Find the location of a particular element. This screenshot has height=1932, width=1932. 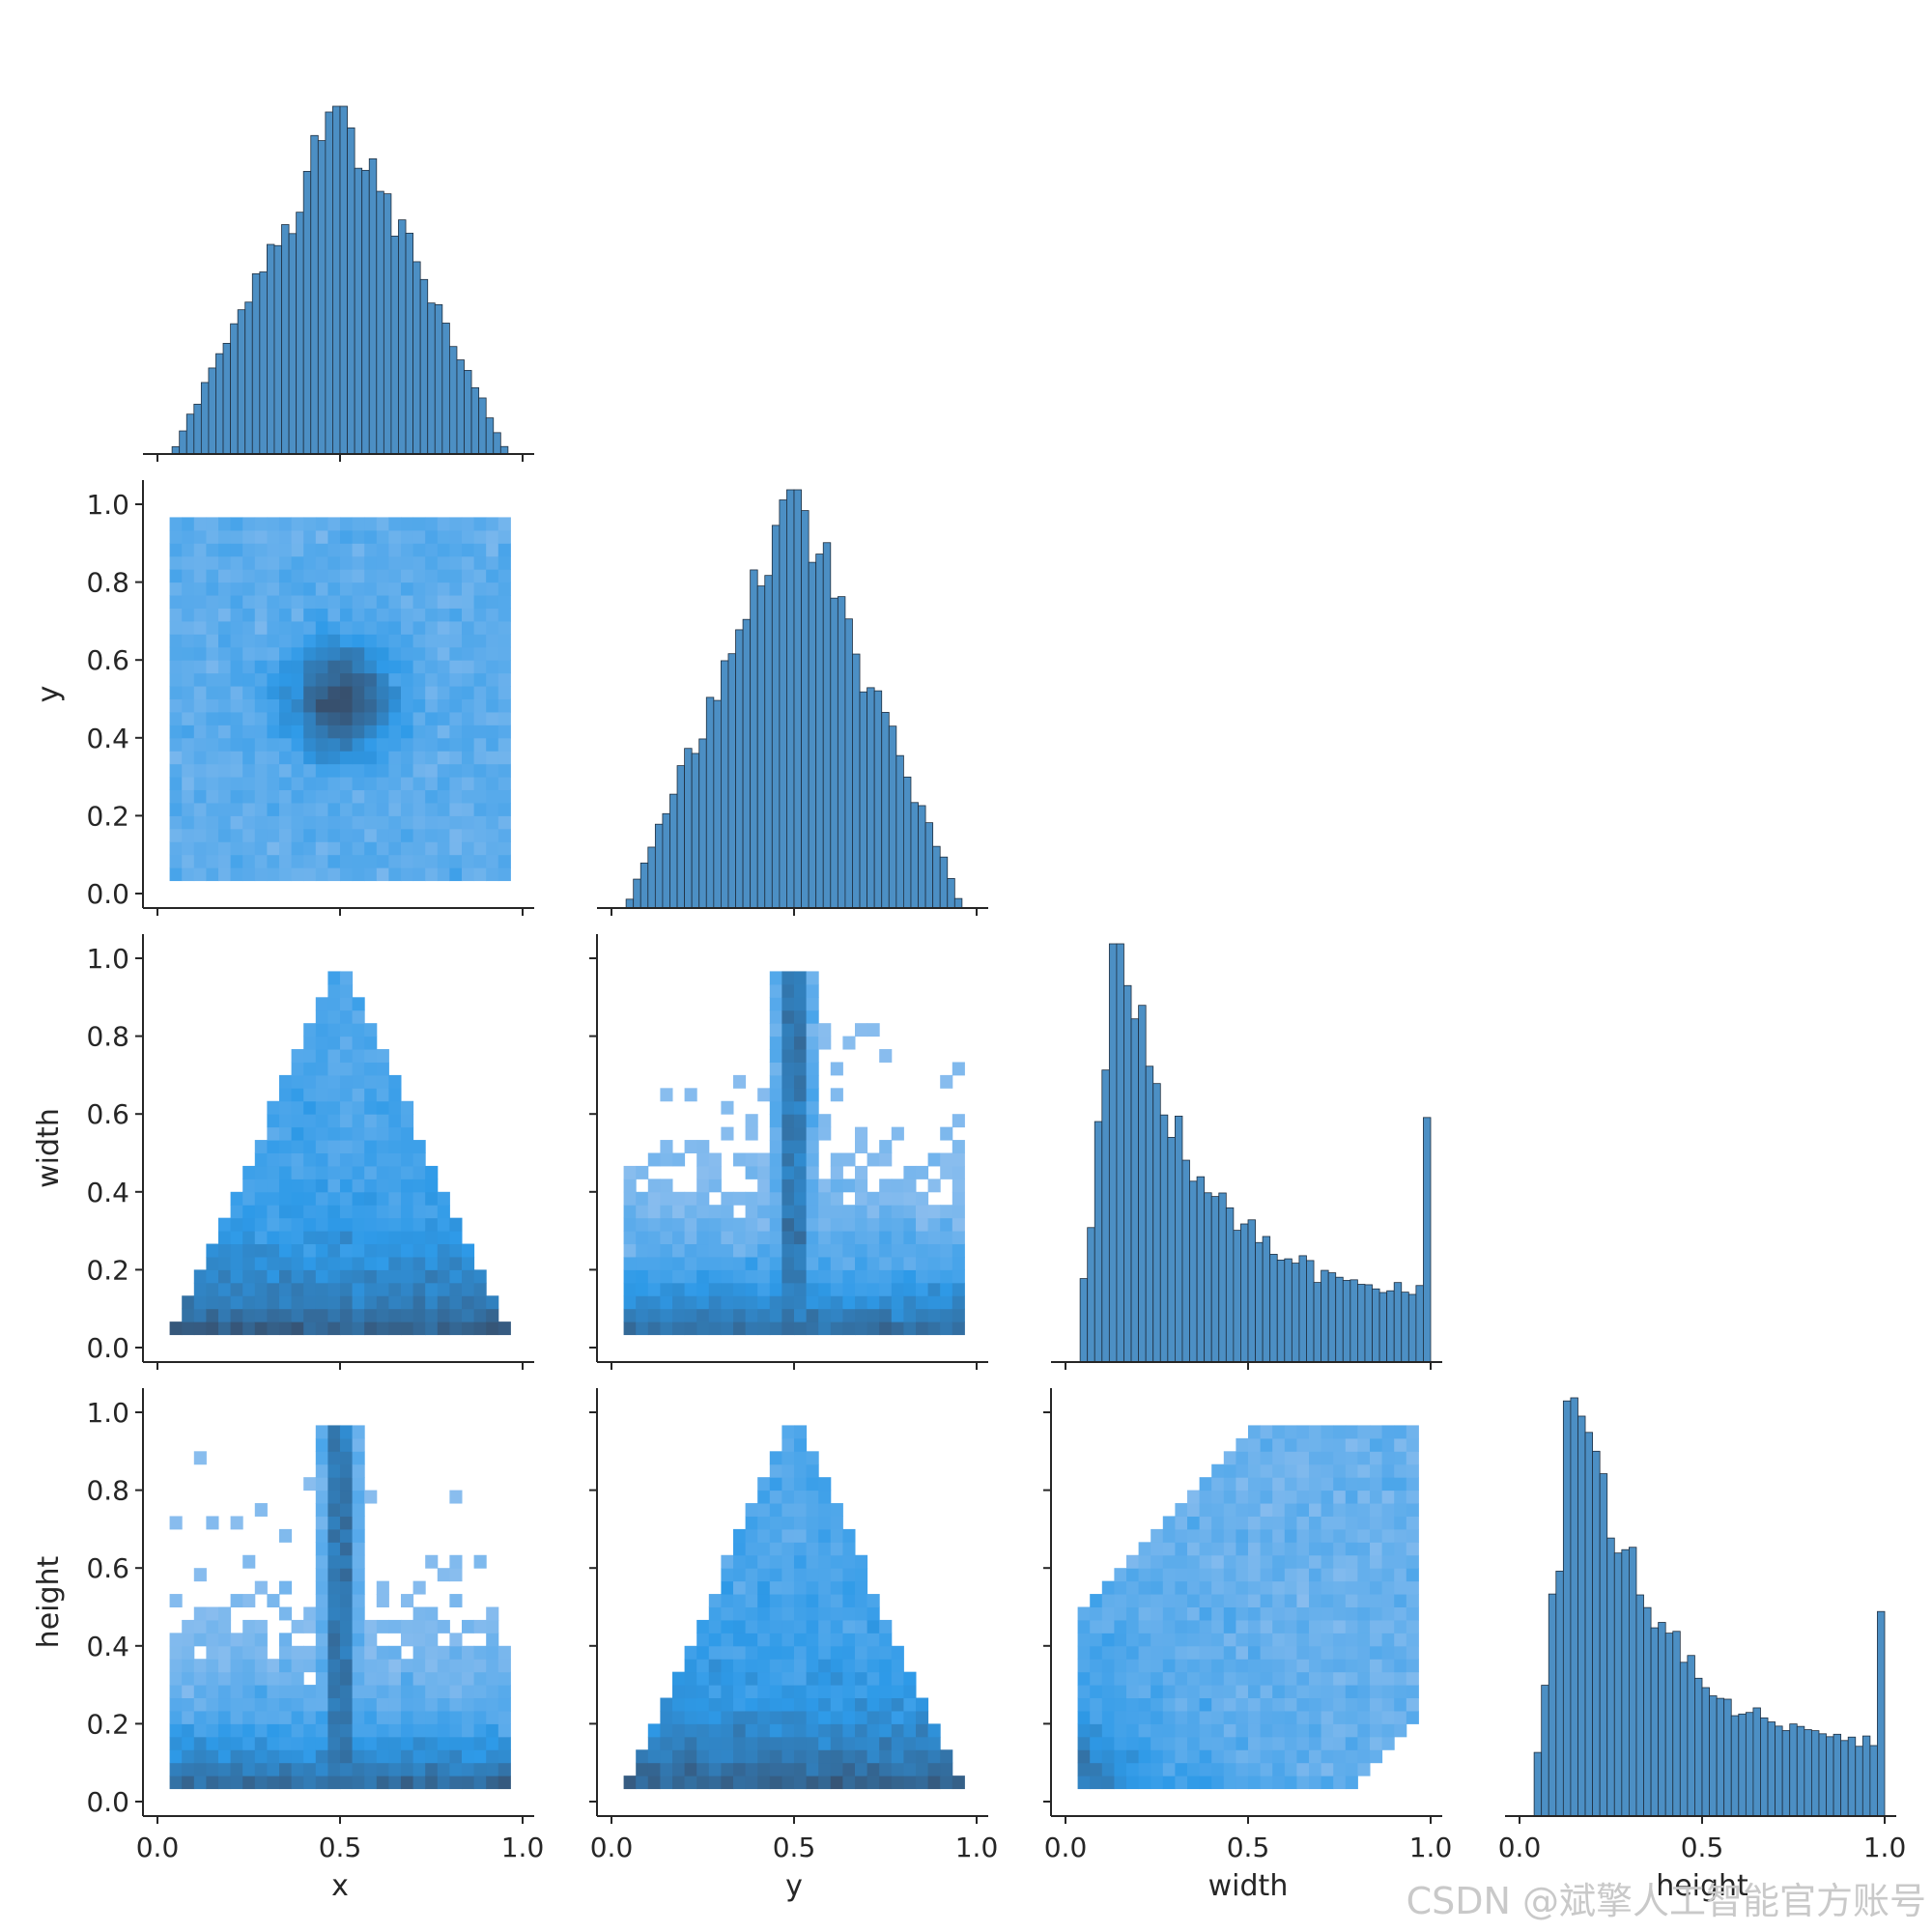

diag-hist-y is located at coordinates (794, 699).